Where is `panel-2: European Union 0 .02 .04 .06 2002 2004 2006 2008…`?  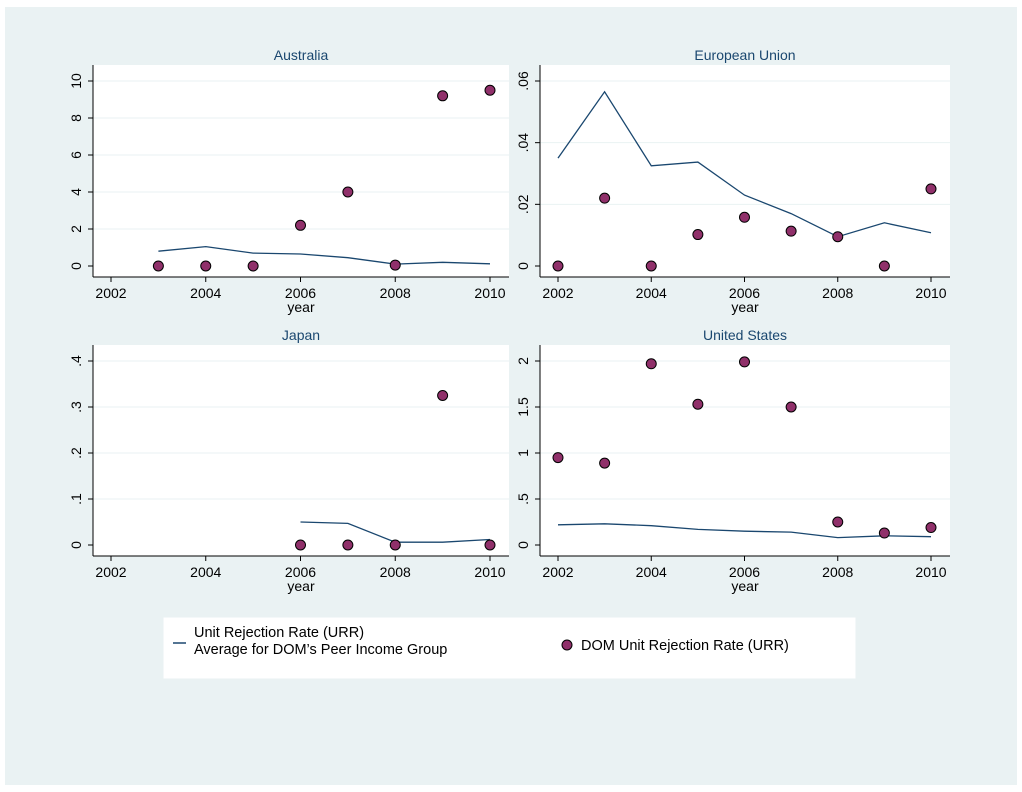
panel-2: European Union 0 .02 .04 .06 2002 2004 2006 2008… is located at coordinates (732, 181).